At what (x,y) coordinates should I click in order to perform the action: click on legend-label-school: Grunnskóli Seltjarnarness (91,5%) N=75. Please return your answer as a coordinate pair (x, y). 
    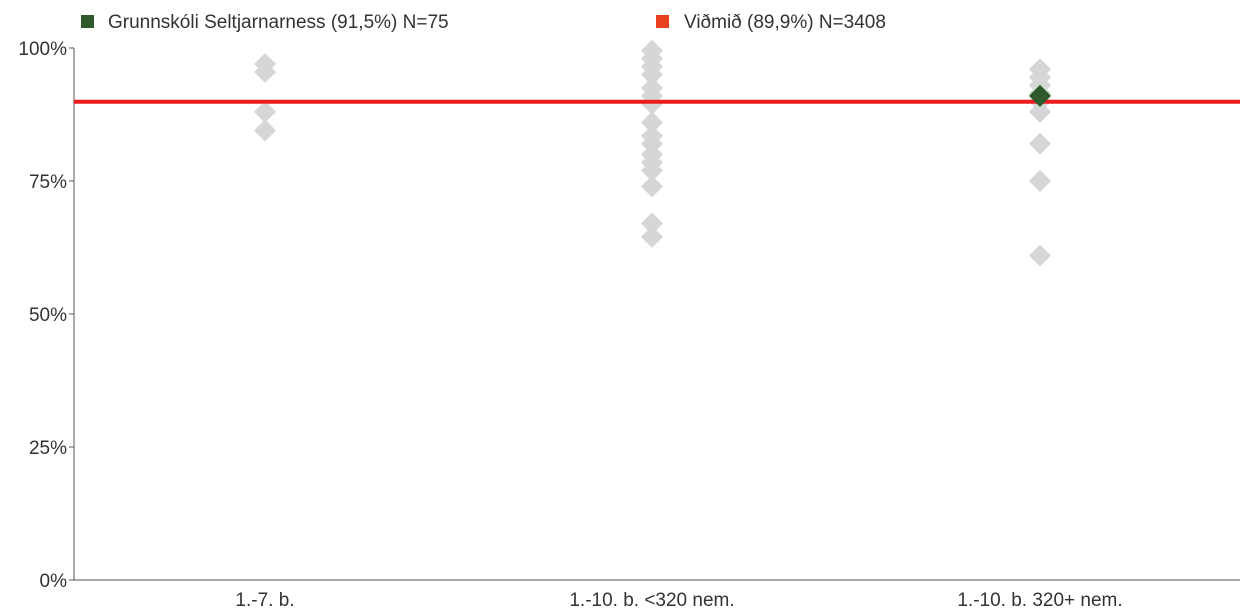
    Looking at the image, I should click on (278, 22).